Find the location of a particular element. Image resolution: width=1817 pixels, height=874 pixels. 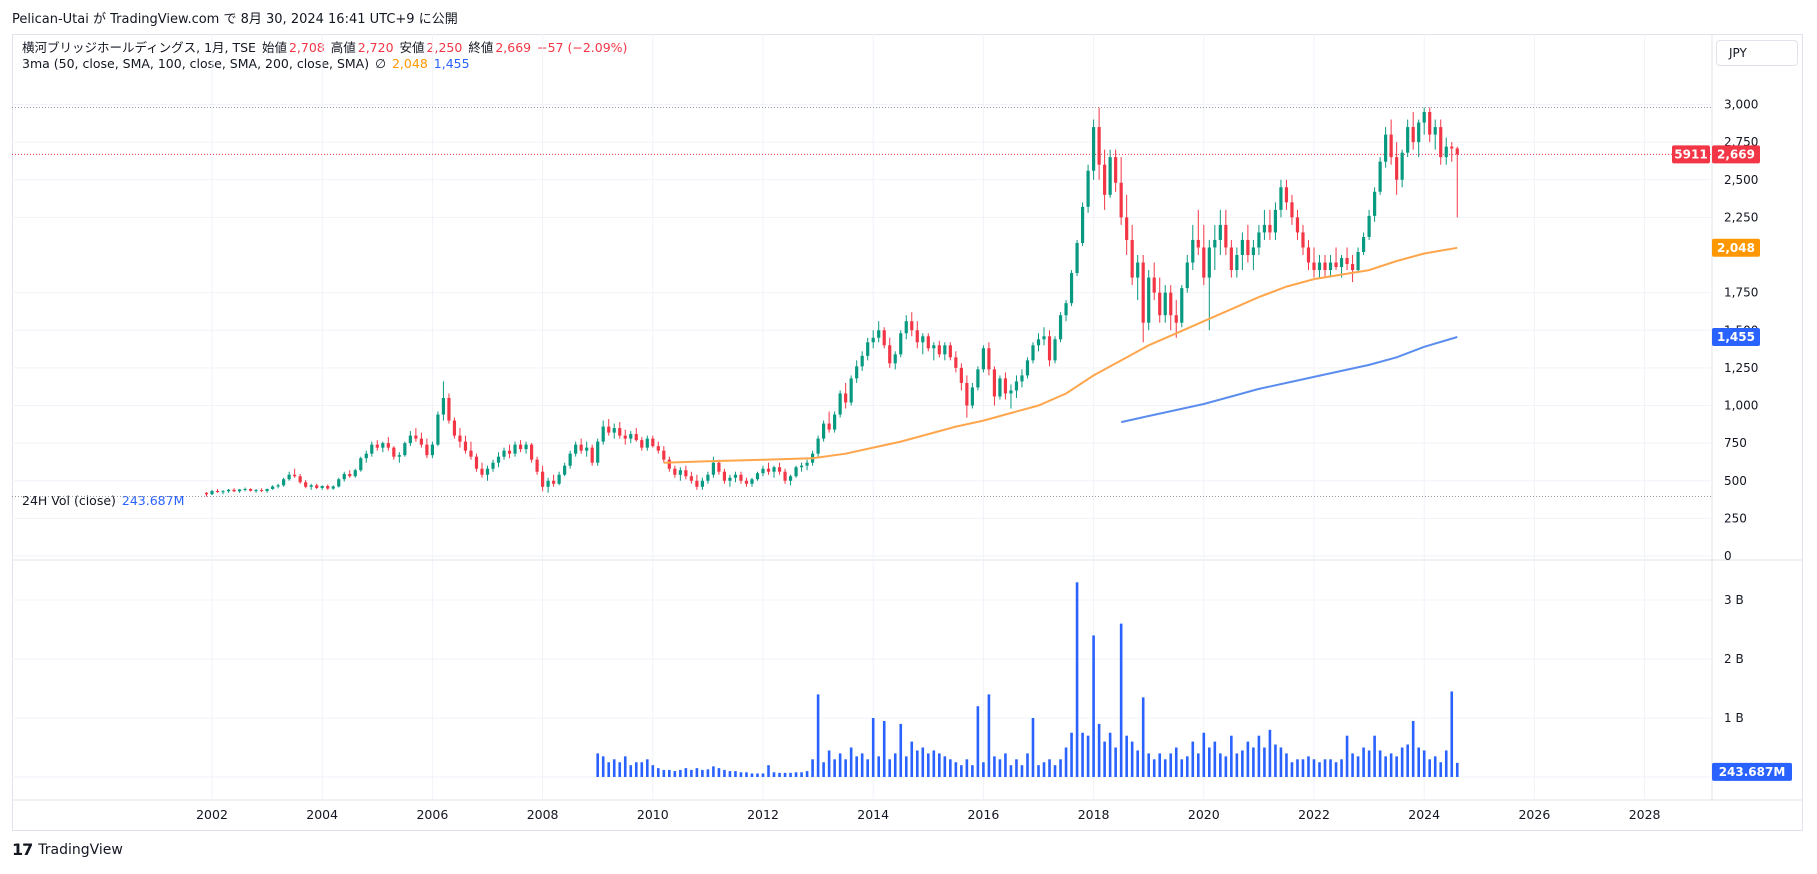

volume-legend: 24H Vol (close) 243.687M is located at coordinates (104, 500).